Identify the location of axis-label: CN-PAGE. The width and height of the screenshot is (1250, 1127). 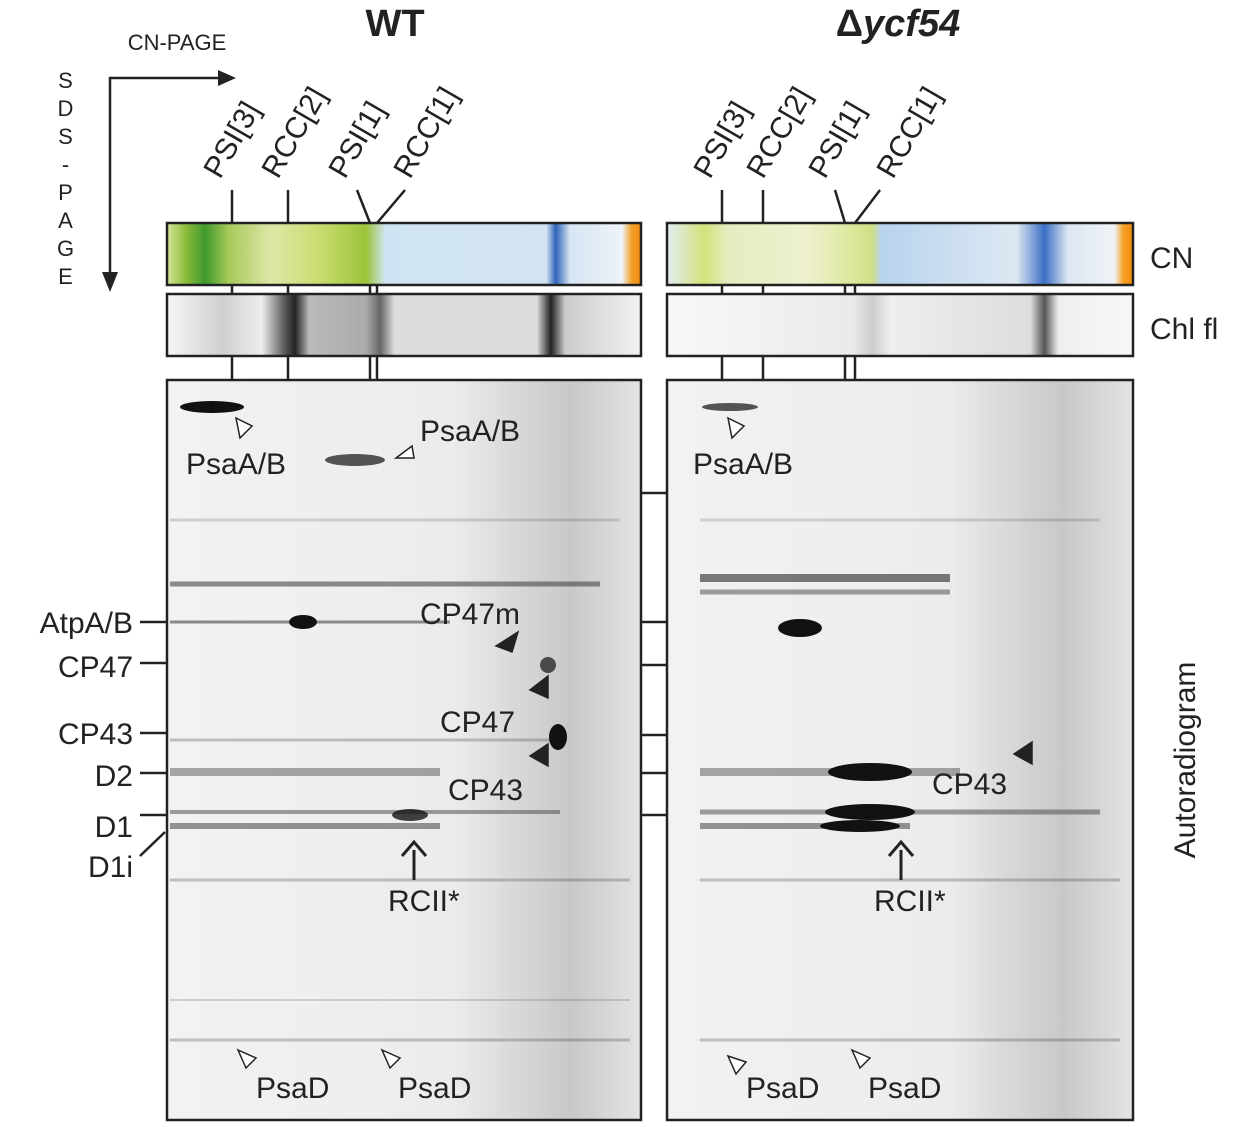
(177, 42).